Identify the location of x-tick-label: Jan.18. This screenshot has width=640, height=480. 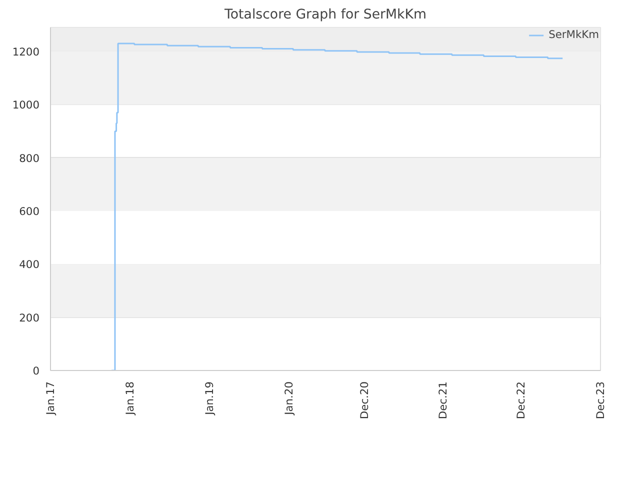
(130, 398).